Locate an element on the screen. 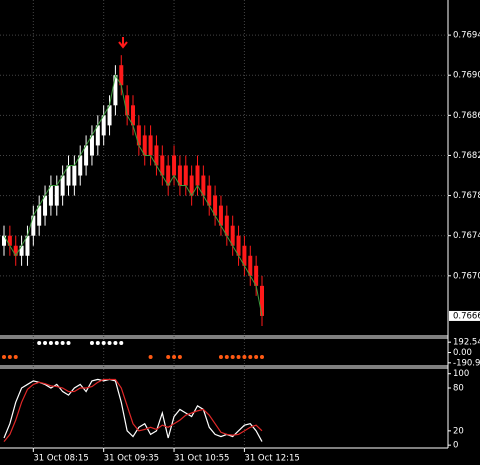 This screenshot has height=465, width=480. y-tick-label: 0 is located at coordinates (455, 446).